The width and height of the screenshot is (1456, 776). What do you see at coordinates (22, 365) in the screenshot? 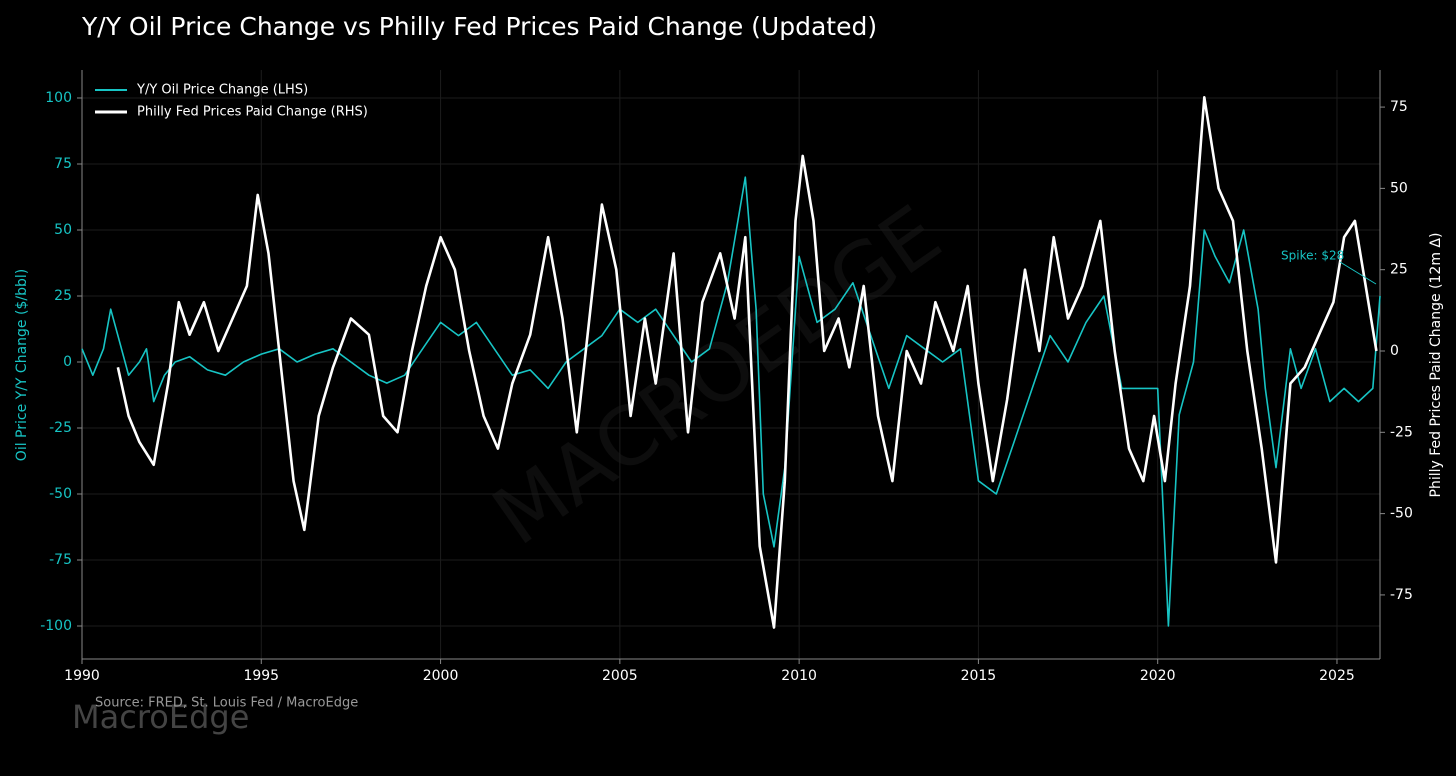
I see `y-axis-label: Oil Price Y/Y Change ($/bbl)` at bounding box center [22, 365].